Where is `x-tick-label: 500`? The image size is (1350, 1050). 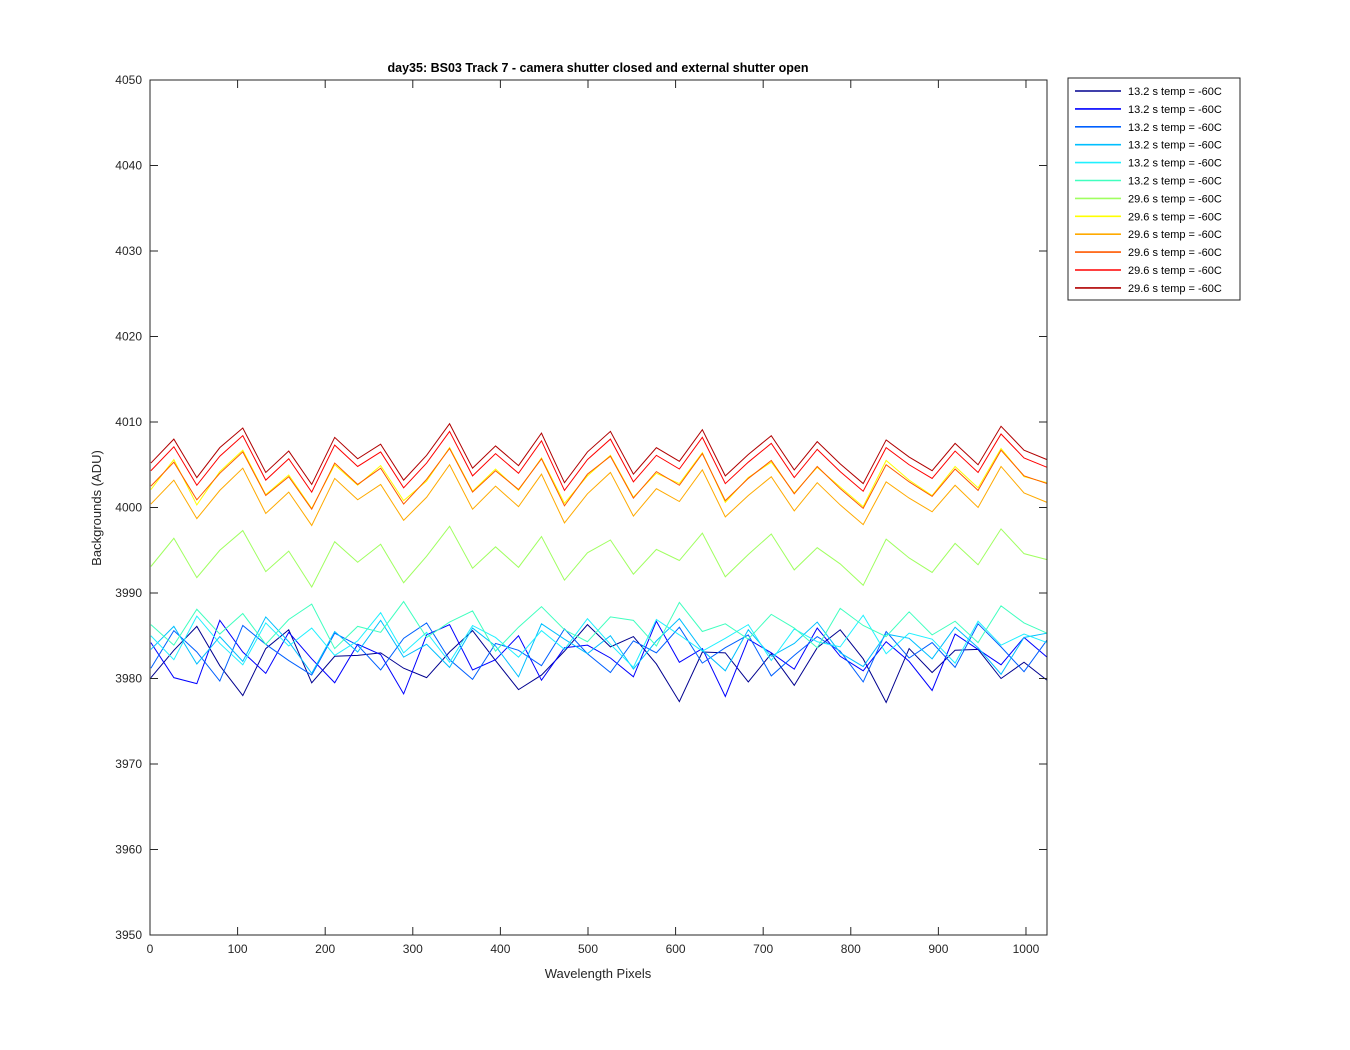
x-tick-label: 500 is located at coordinates (588, 949).